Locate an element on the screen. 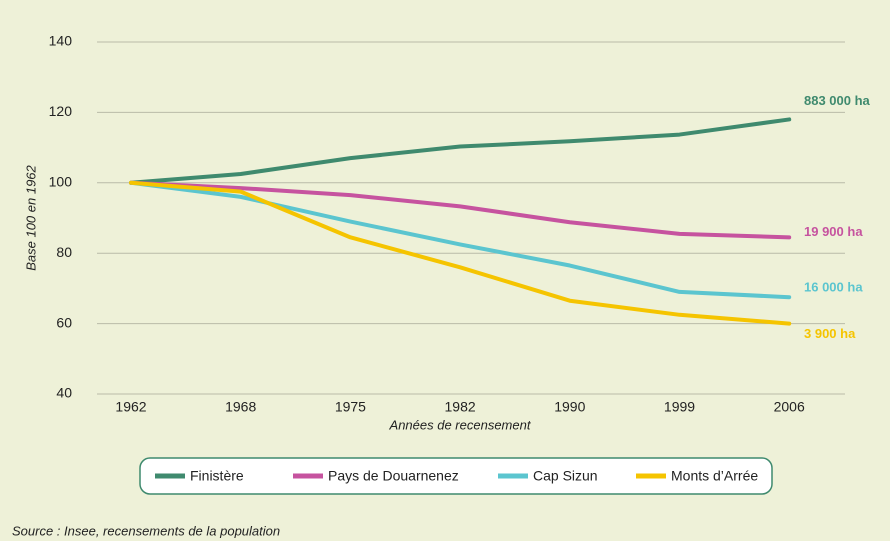 The image size is (890, 541). y-tick-label: 140 is located at coordinates (61, 41).